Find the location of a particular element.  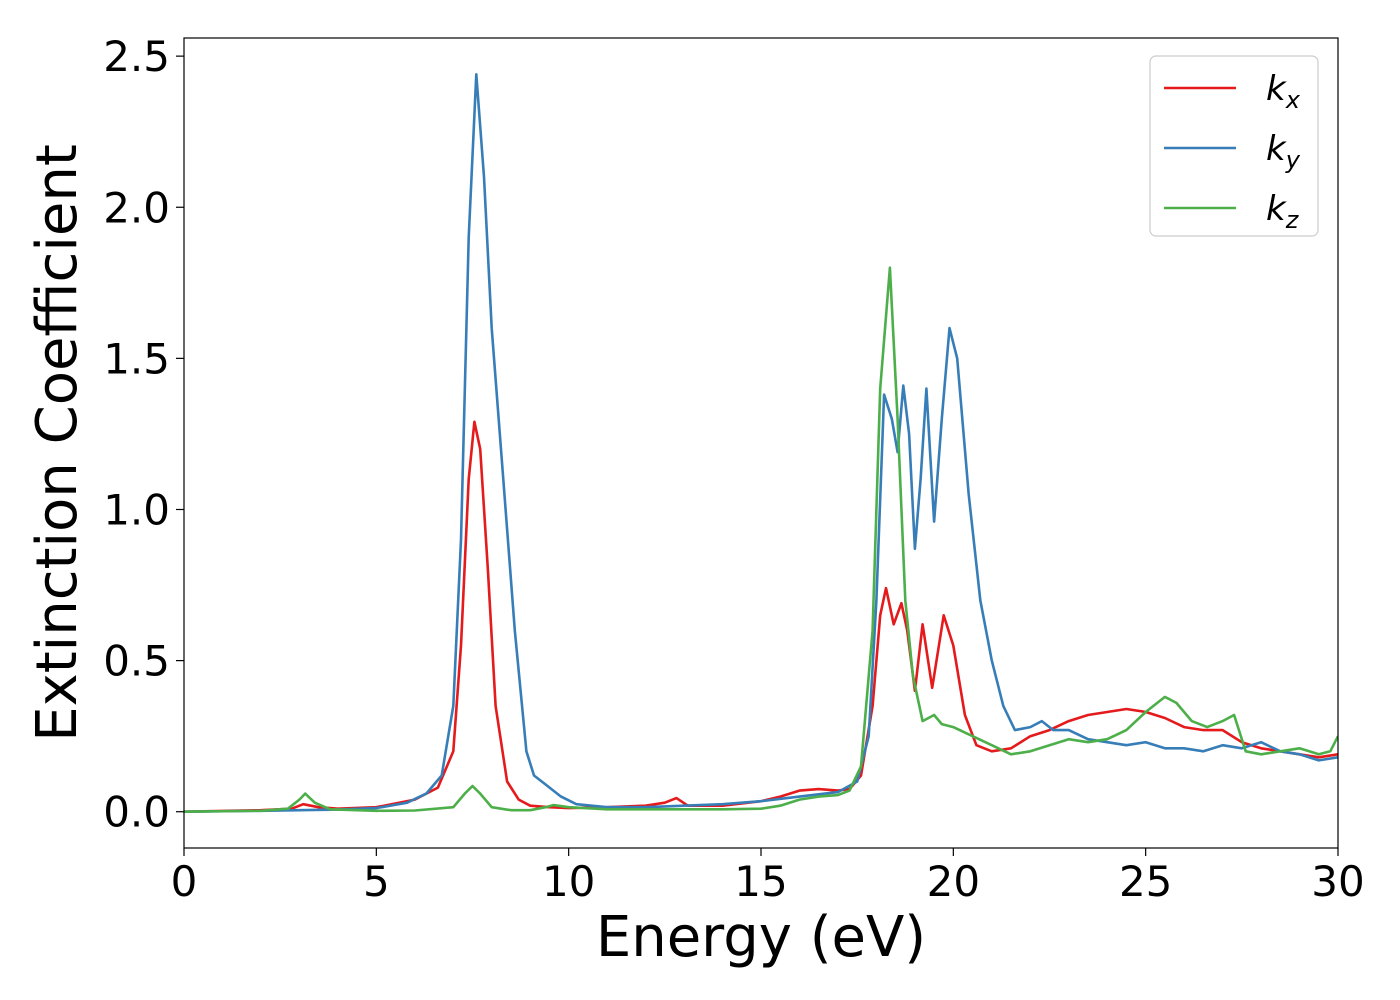

y-axis: 0.0 0.5 1.0 1.5 2.0 2.5 is located at coordinates (143, 434).